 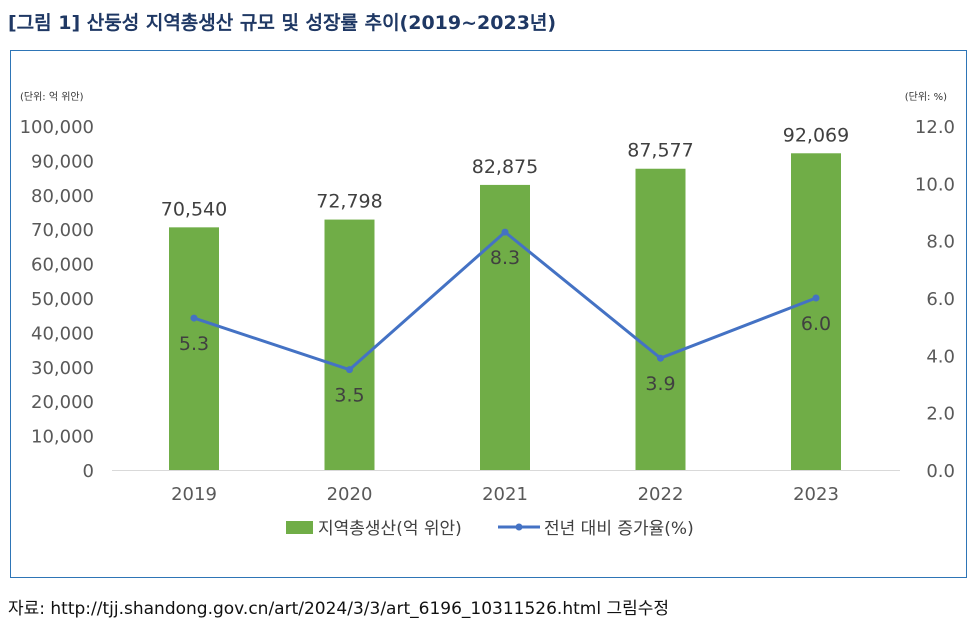 What do you see at coordinates (57, 127) in the screenshot?
I see `left-axis-tick: 100,000` at bounding box center [57, 127].